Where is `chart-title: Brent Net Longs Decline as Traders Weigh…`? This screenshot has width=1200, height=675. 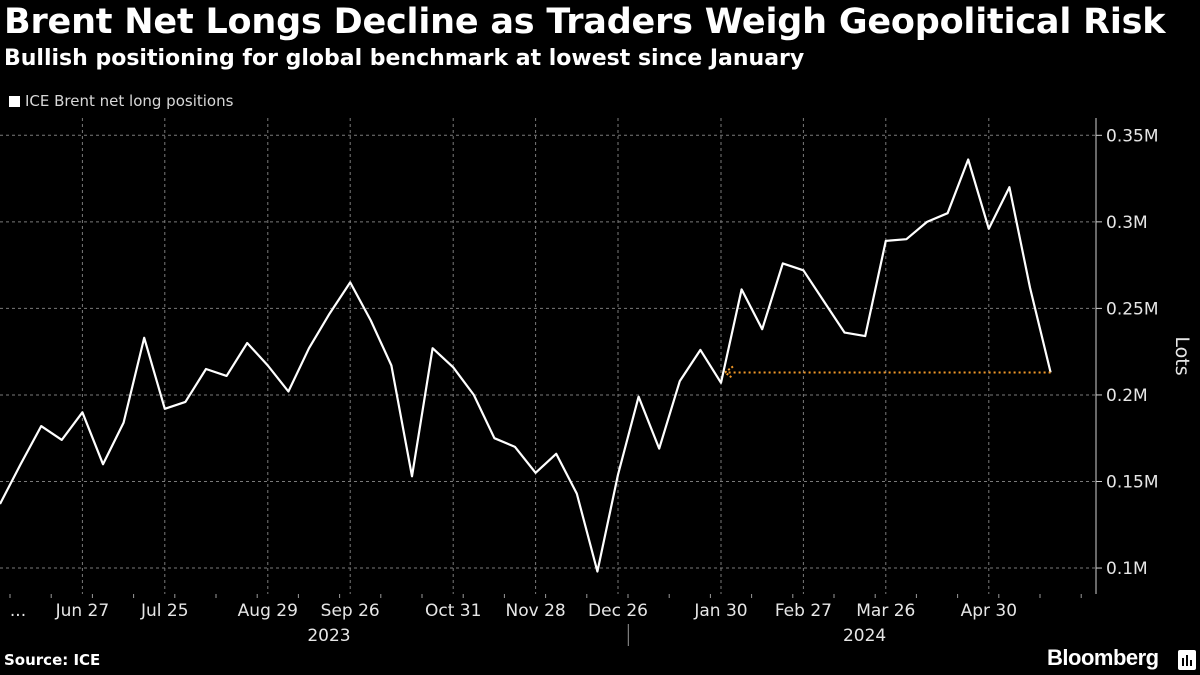 chart-title: Brent Net Longs Decline as Traders Weigh… is located at coordinates (585, 22).